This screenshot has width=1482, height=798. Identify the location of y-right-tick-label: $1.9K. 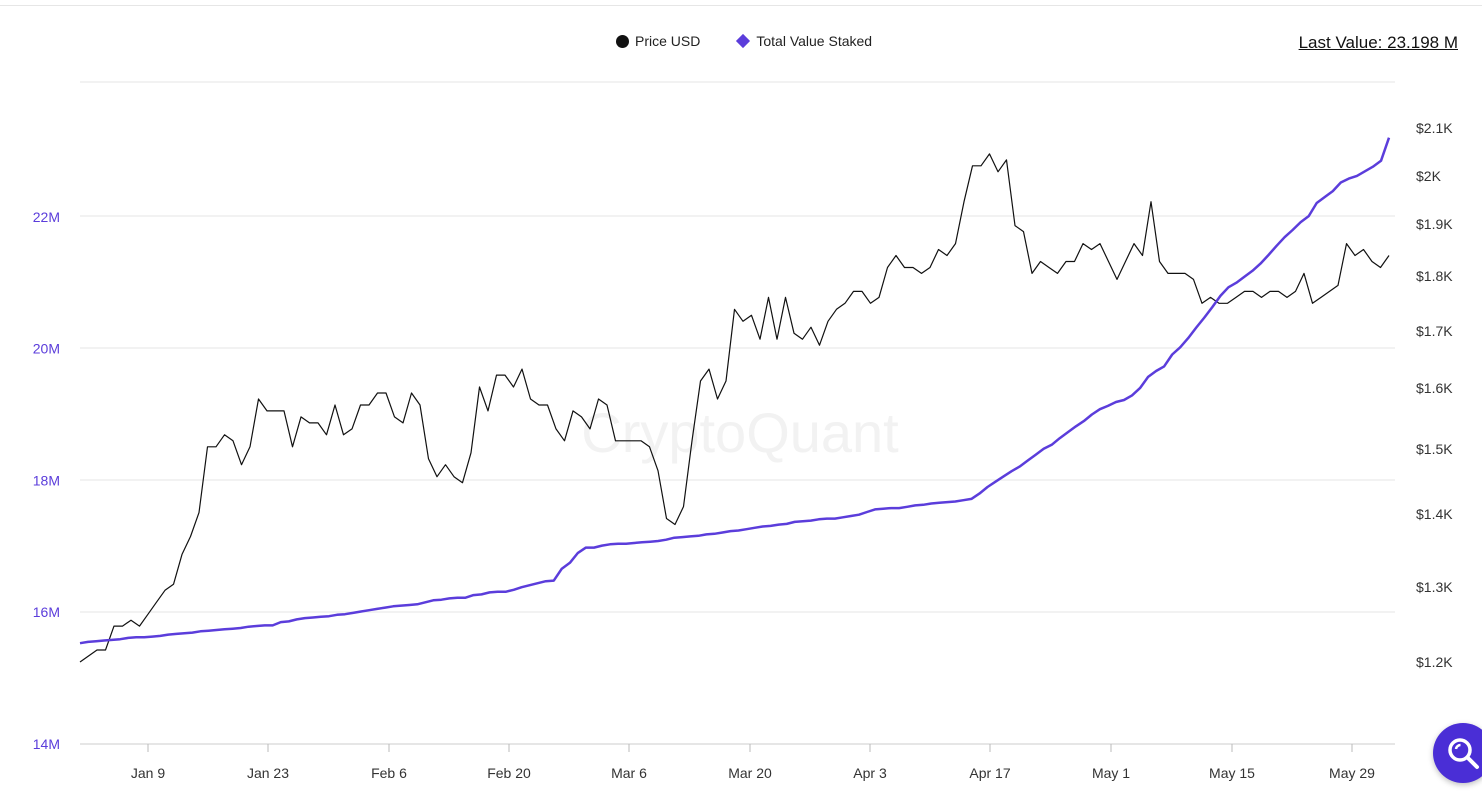
(1434, 224).